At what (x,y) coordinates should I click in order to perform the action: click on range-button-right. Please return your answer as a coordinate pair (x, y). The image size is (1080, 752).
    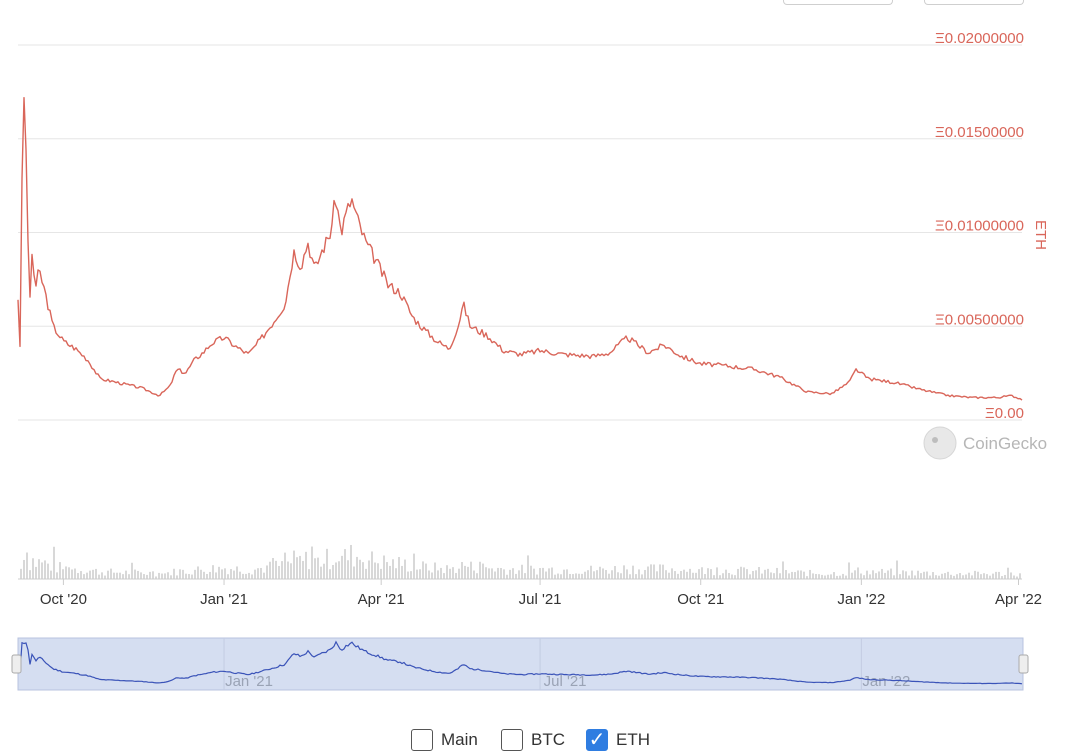
    Looking at the image, I should click on (974, 2).